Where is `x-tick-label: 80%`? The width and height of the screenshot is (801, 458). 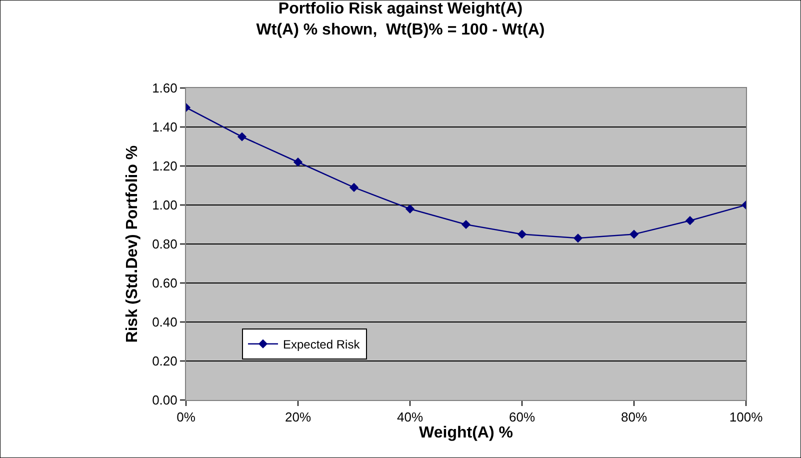 x-tick-label: 80% is located at coordinates (634, 417).